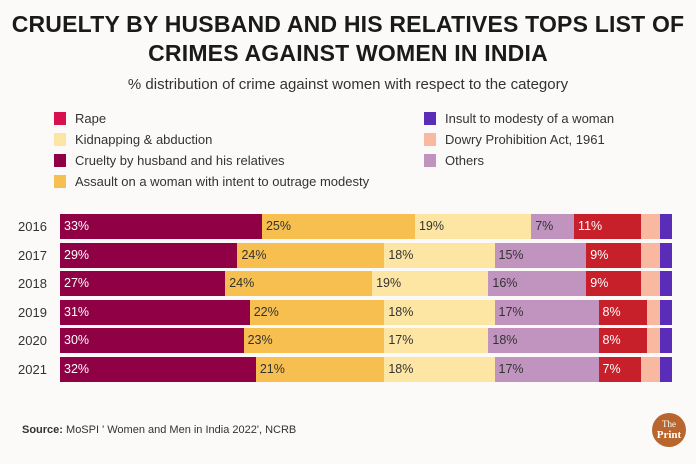 The width and height of the screenshot is (696, 464). I want to click on bar-row: 2020 30% 23% 17% 18% 8%, so click(348, 340).